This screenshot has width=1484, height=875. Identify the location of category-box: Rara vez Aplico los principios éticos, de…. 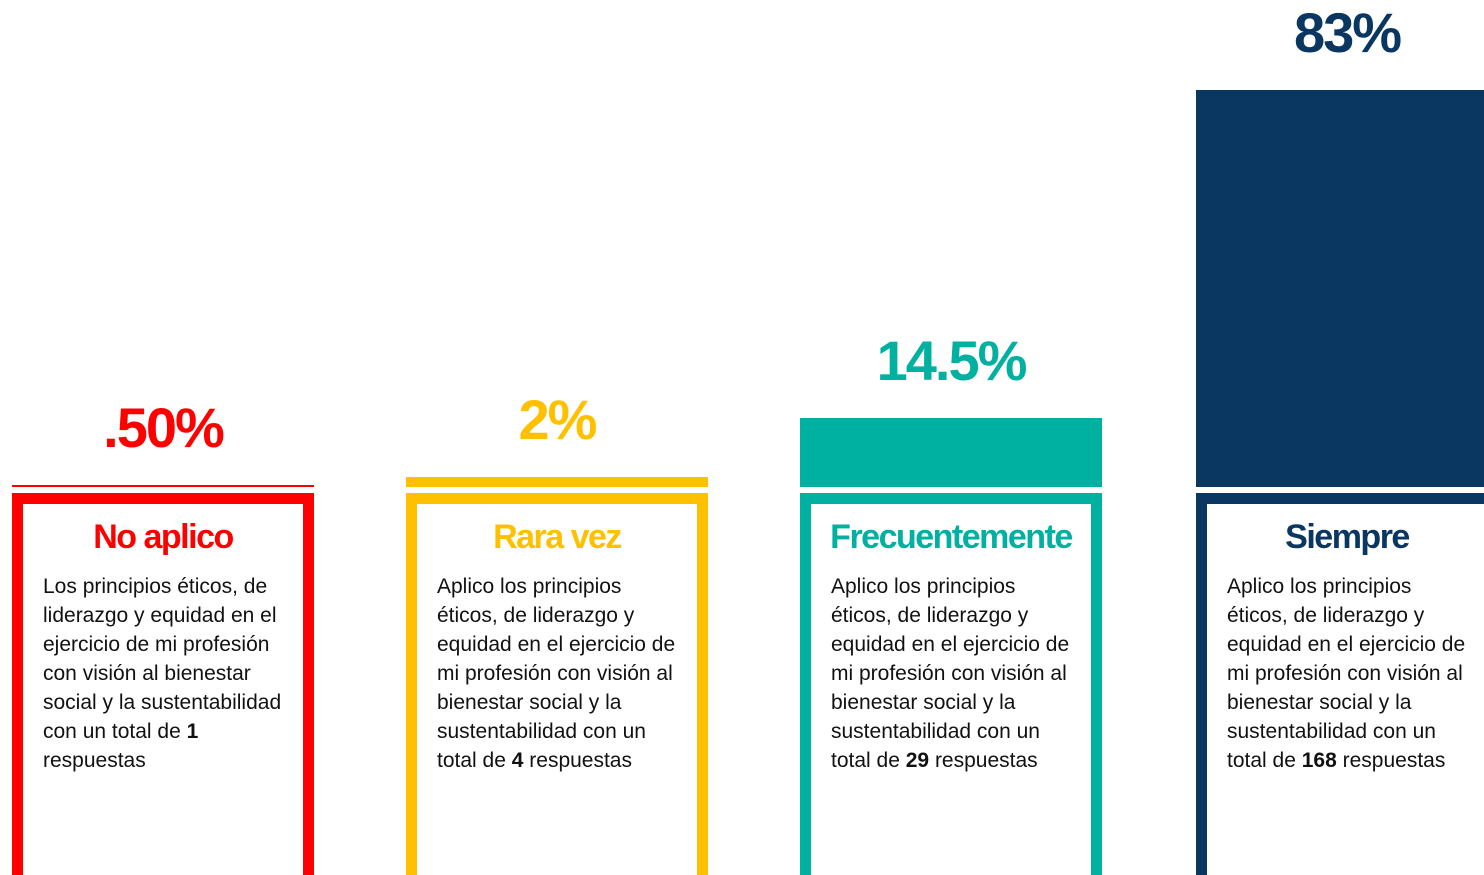
(557, 684).